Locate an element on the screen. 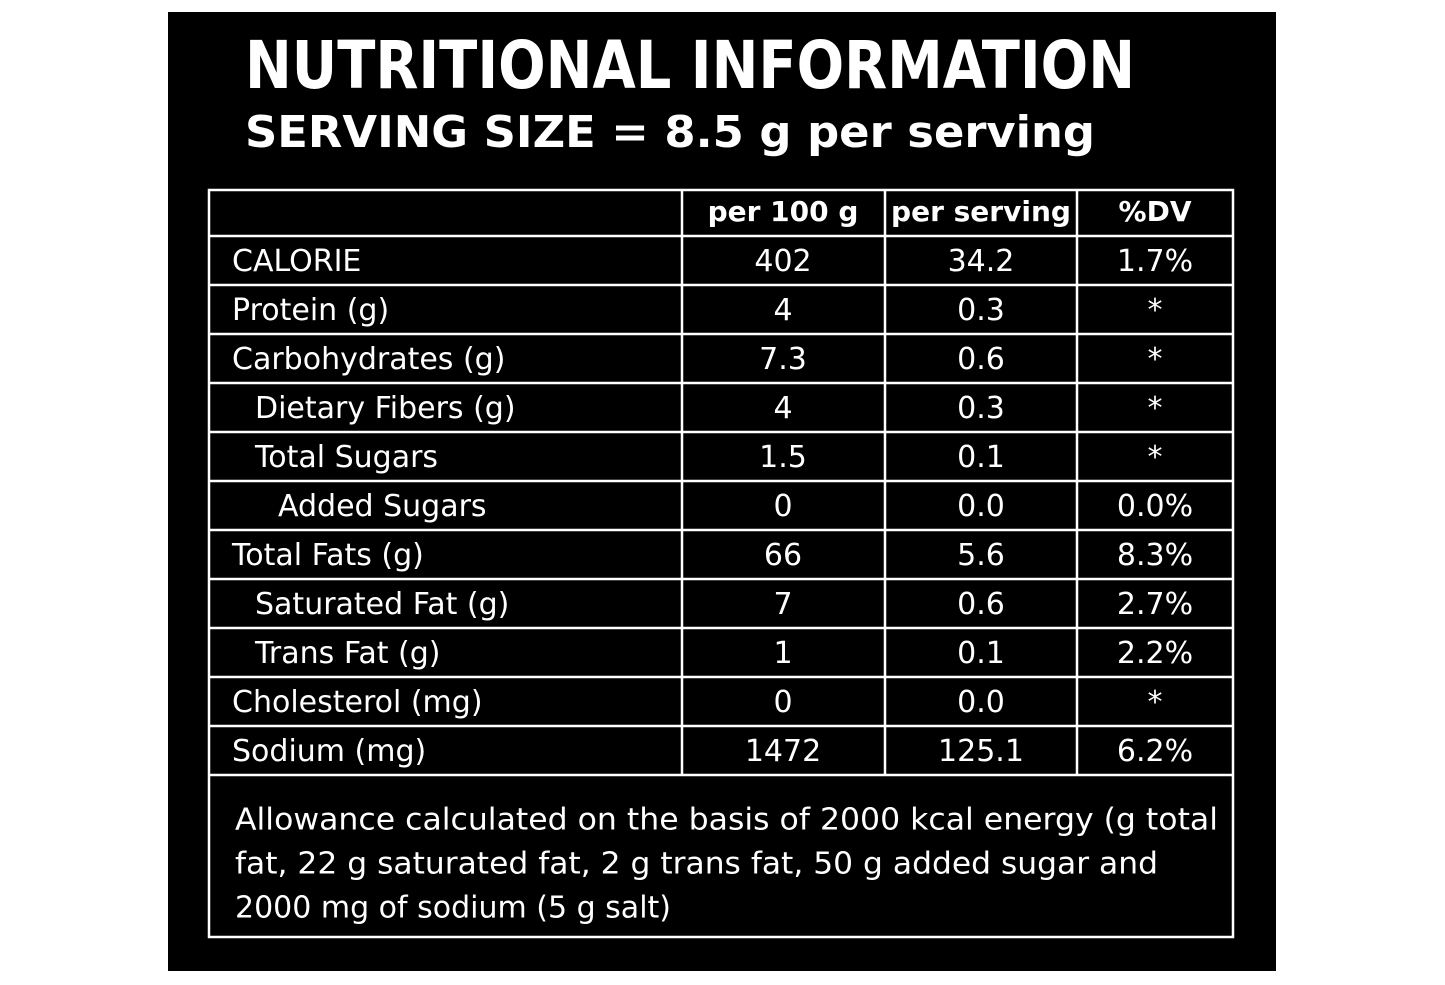 Image resolution: width=1445 pixels, height=985 pixels. cell-value: 1 is located at coordinates (782, 653).